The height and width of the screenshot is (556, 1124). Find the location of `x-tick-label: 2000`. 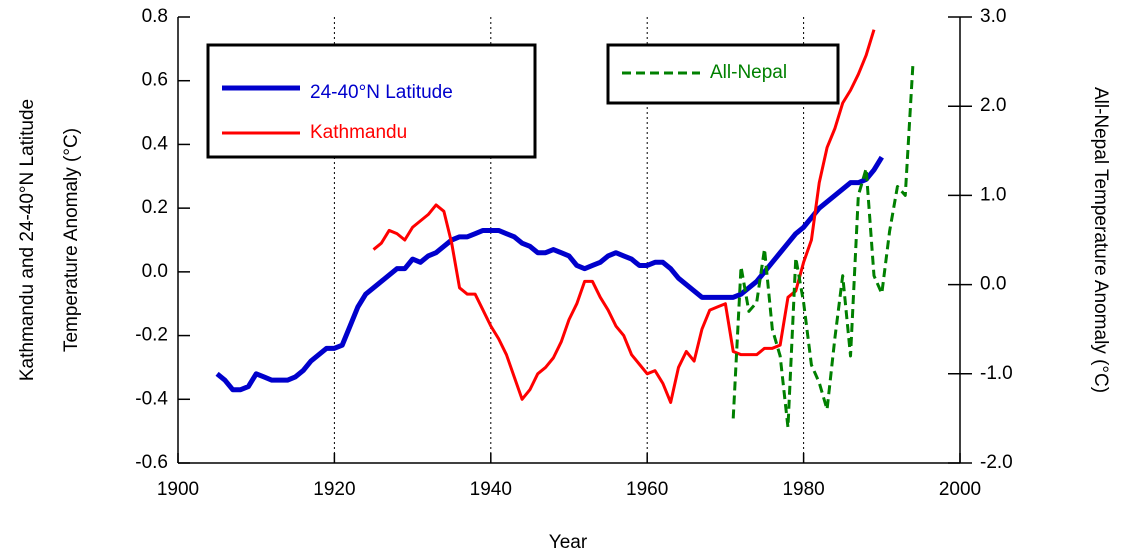

x-tick-label: 2000 is located at coordinates (960, 489).